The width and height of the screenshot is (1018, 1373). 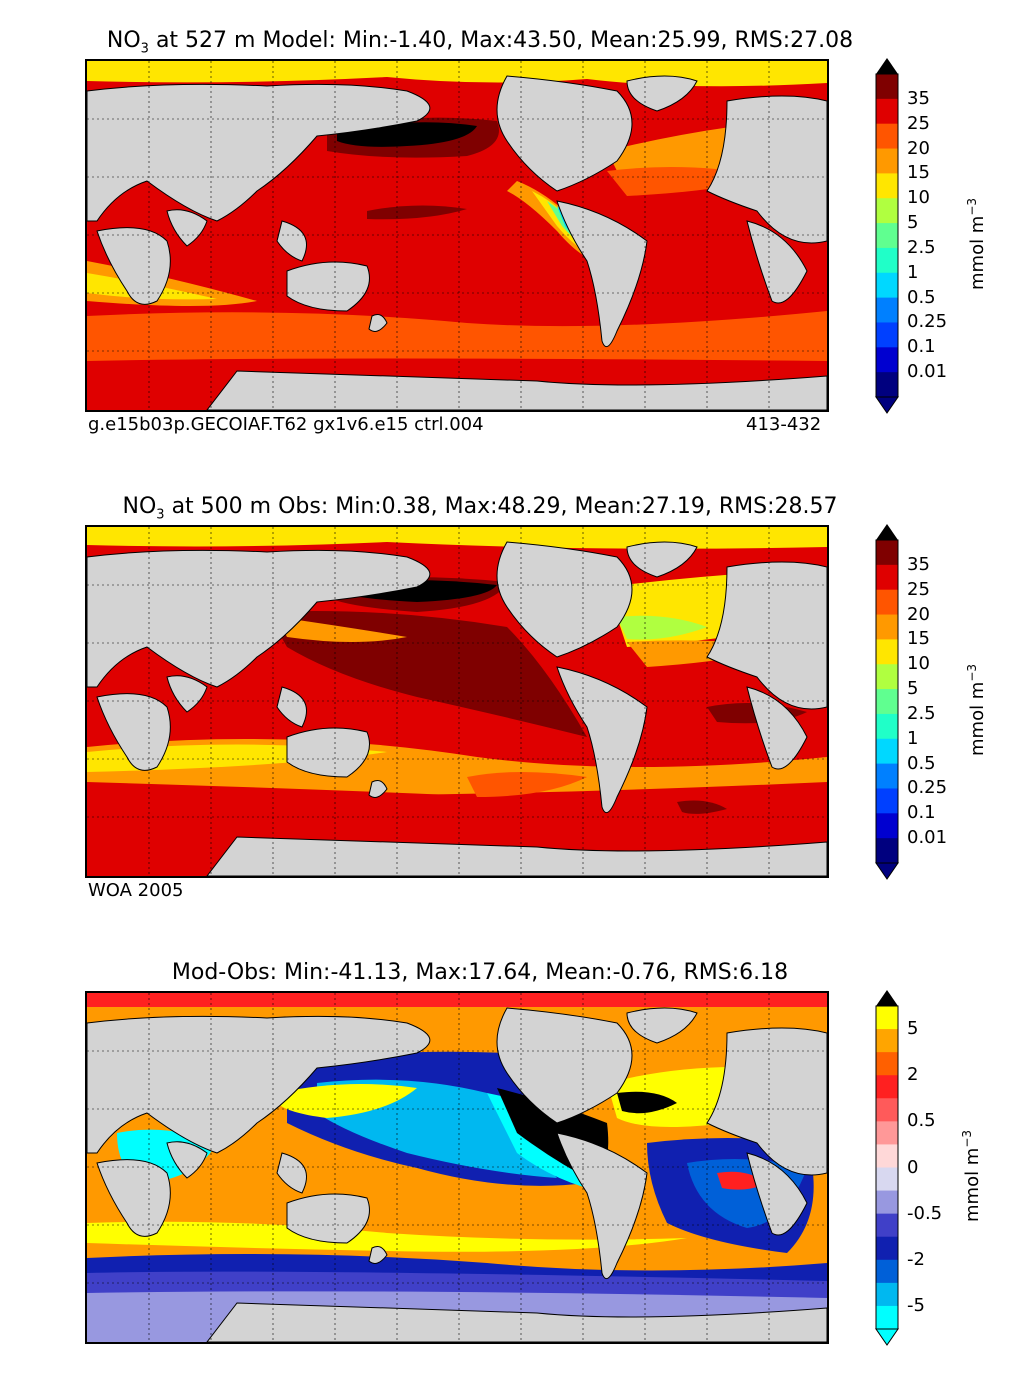 What do you see at coordinates (913, 1075) in the screenshot?
I see `colorbar-tick-label: 2` at bounding box center [913, 1075].